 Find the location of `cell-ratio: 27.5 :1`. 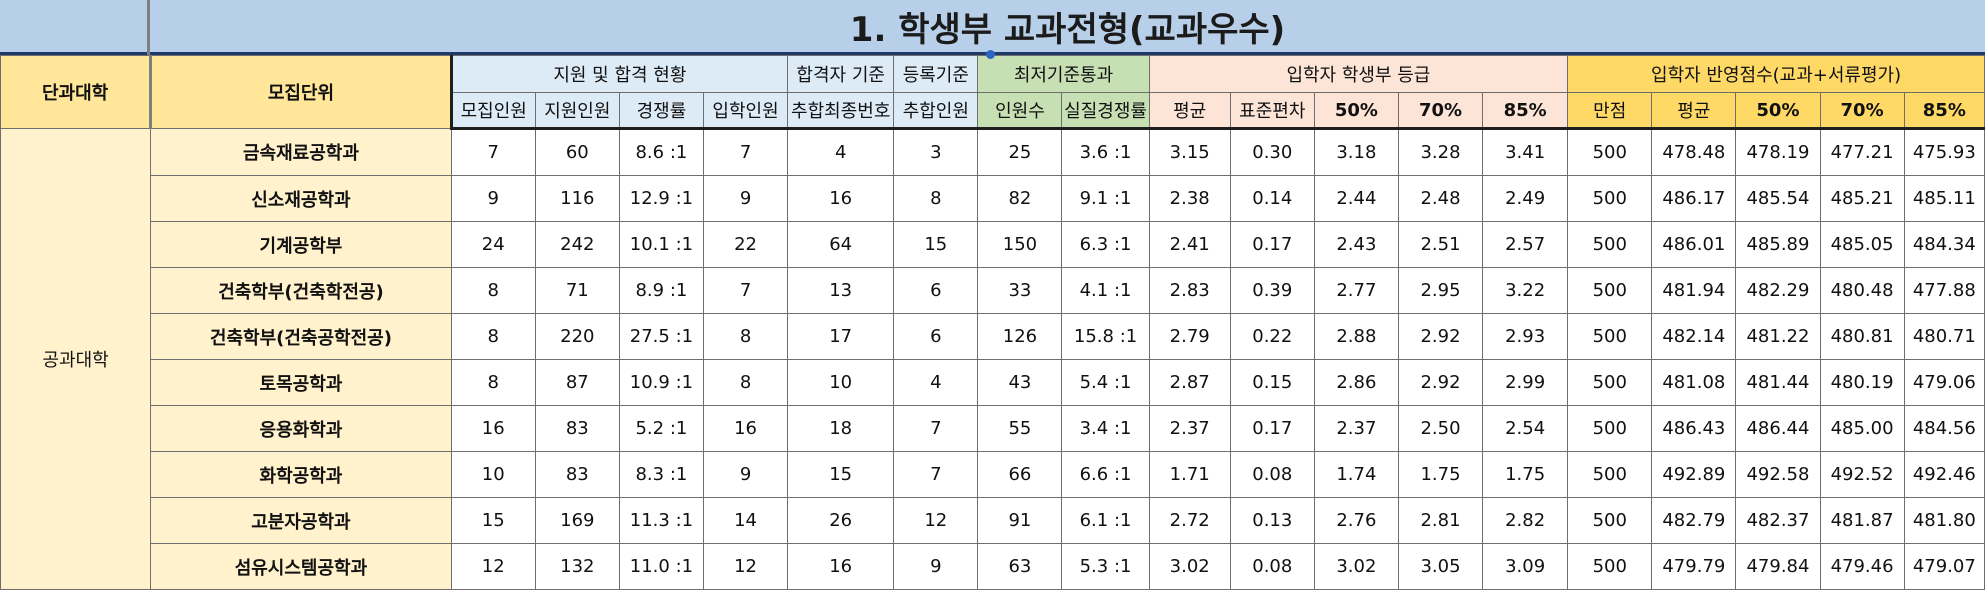

cell-ratio: 27.5 :1 is located at coordinates (661, 336).